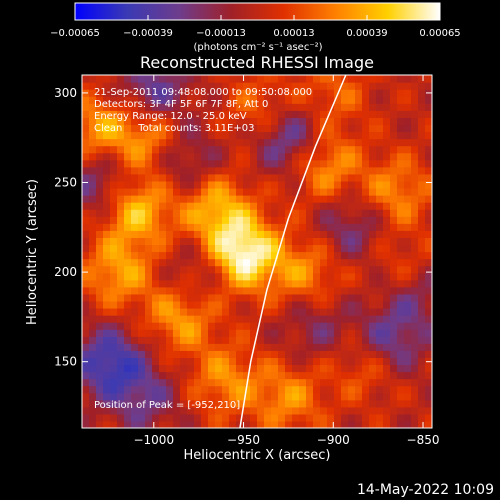 The height and width of the screenshot is (500, 500). What do you see at coordinates (439, 33) in the screenshot?
I see `colorbar-tick-label: 0.00065` at bounding box center [439, 33].